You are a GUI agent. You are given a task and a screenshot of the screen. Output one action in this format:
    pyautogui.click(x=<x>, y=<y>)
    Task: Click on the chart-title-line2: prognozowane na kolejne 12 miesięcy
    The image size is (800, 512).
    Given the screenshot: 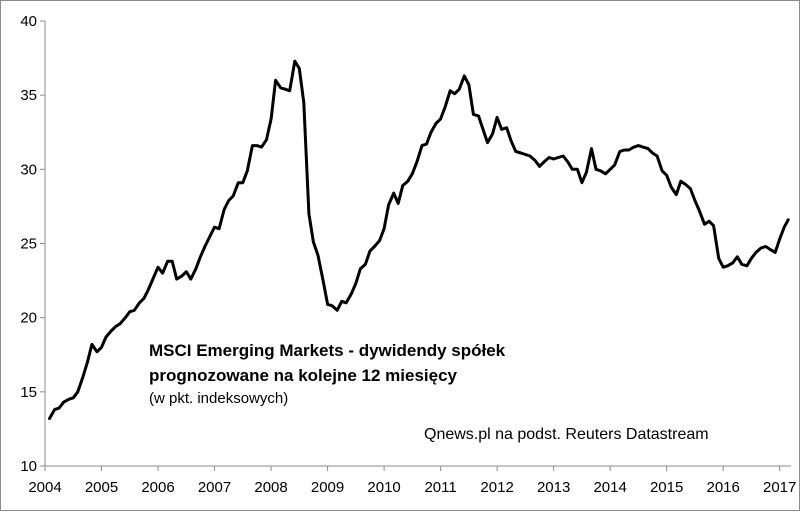 What is the action you would take?
    pyautogui.click(x=303, y=375)
    